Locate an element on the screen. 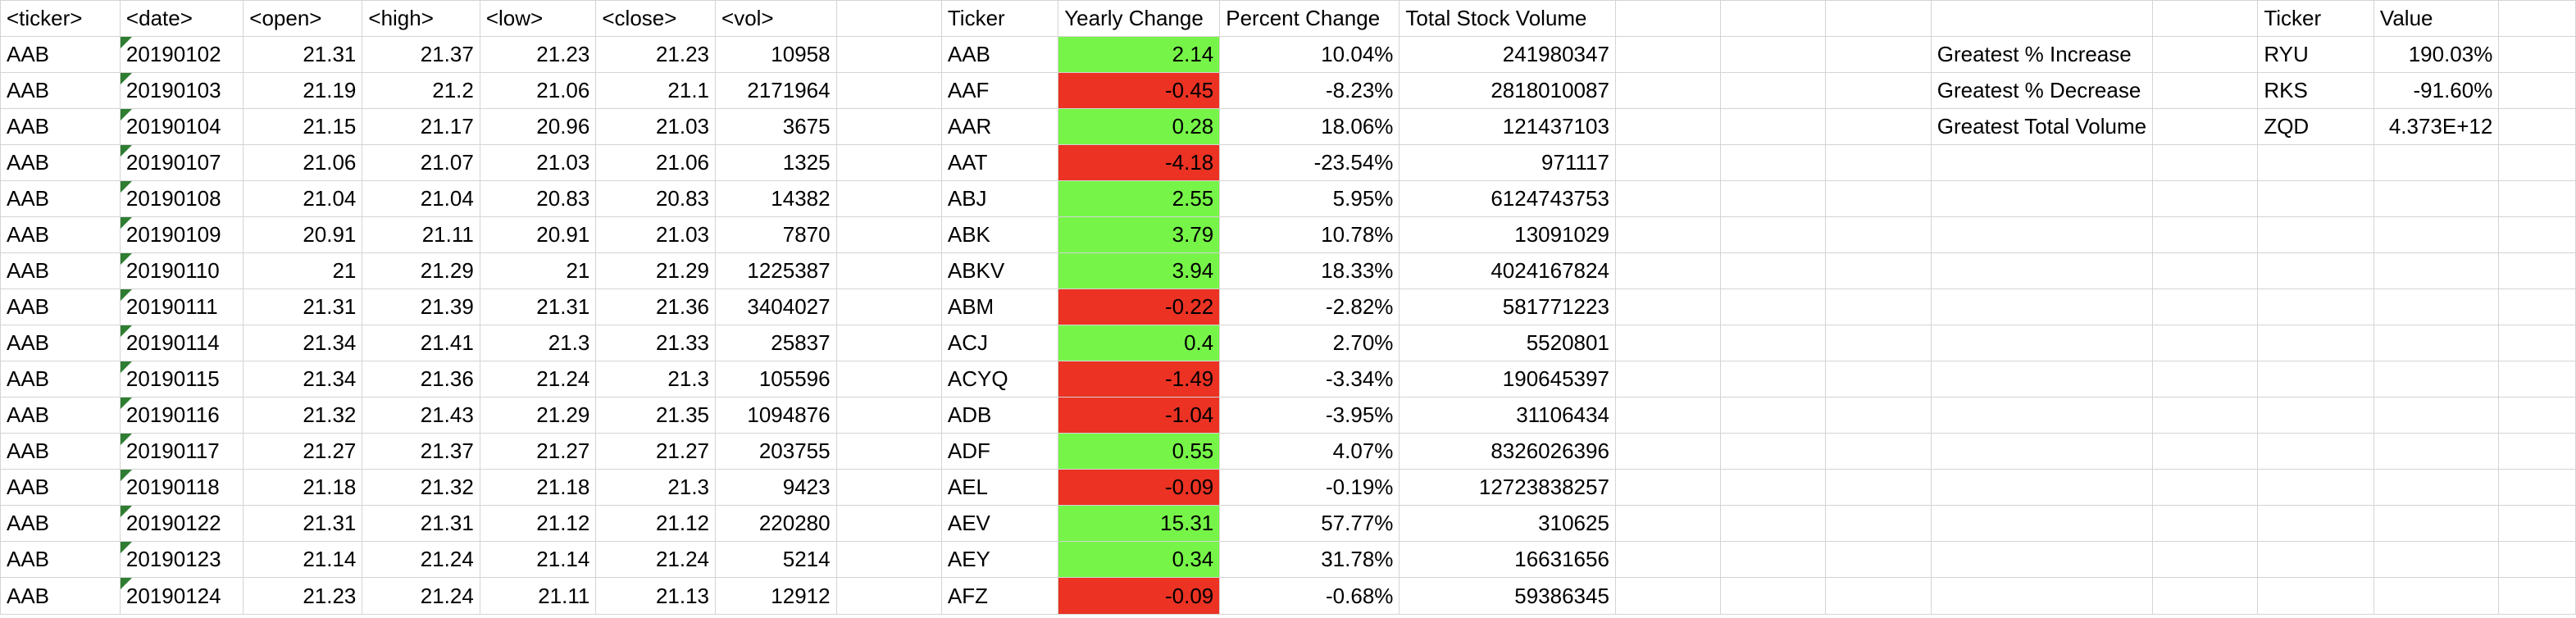 The image size is (2576, 618). cell-bonus-ticker: ZQD is located at coordinates (2315, 126).